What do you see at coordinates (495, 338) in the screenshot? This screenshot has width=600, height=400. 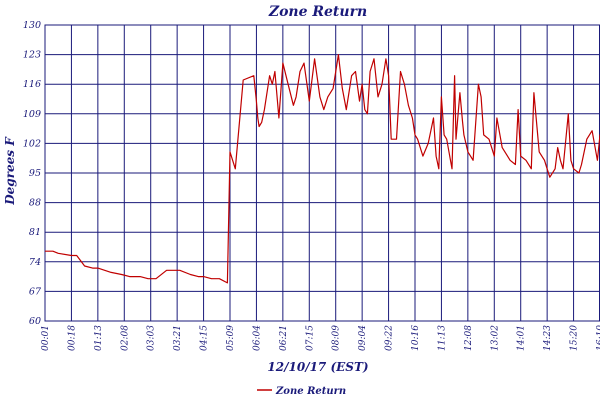 I see `x-tick-label: 13:02` at bounding box center [495, 338].